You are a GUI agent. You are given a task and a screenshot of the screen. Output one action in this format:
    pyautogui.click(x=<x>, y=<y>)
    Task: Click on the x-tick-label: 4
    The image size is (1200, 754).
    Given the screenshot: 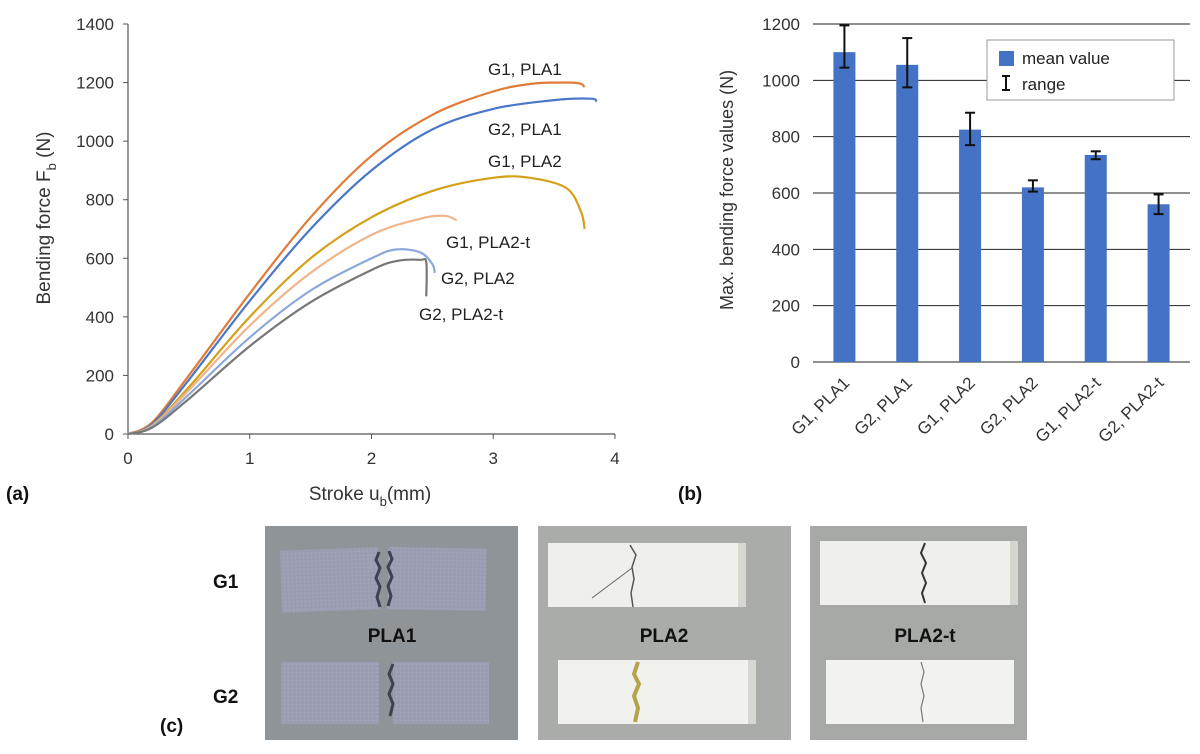 What is the action you would take?
    pyautogui.click(x=614, y=458)
    